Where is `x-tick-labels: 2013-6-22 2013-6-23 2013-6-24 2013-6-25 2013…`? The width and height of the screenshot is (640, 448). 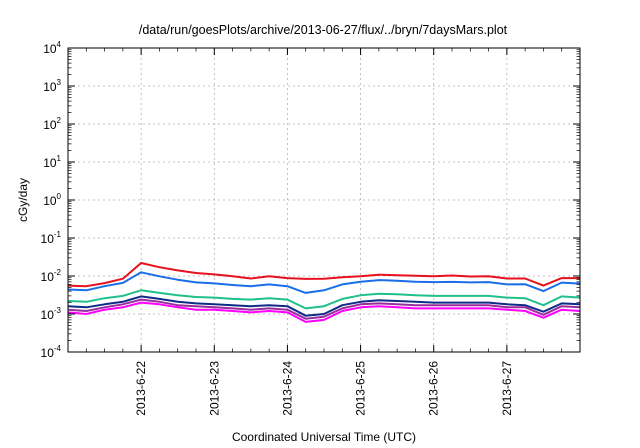
x-tick-labels: 2013-6-22 2013-6-23 2013-6-24 2013-6-25 2013… is located at coordinates (324, 388).